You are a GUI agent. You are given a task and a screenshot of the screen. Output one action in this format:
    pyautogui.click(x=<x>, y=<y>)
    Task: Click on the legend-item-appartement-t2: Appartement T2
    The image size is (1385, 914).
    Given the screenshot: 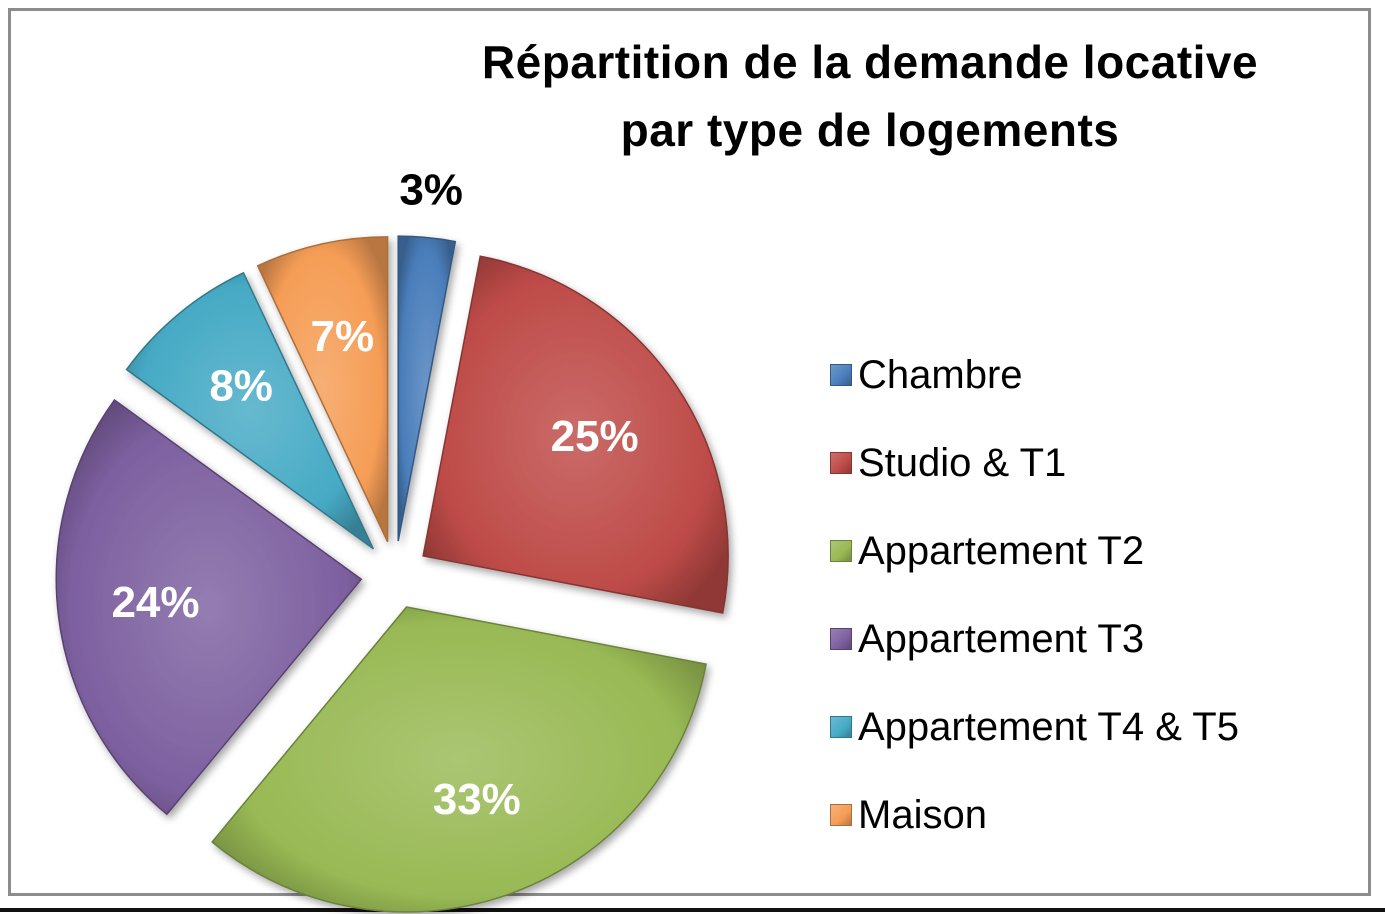 What is the action you would take?
    pyautogui.click(x=987, y=551)
    